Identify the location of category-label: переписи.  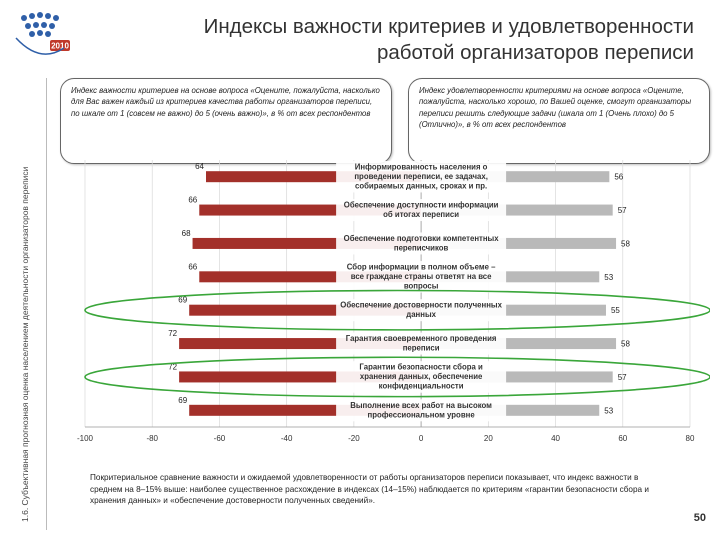
(421, 348).